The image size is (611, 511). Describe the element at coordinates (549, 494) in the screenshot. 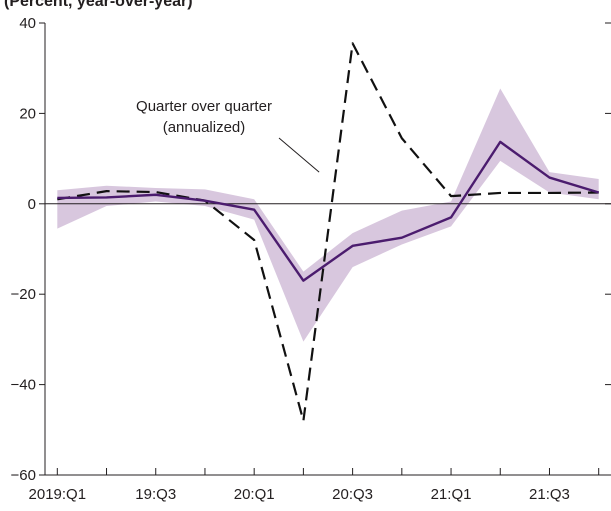

I see `x-tick-label: 21:Q3` at that location.